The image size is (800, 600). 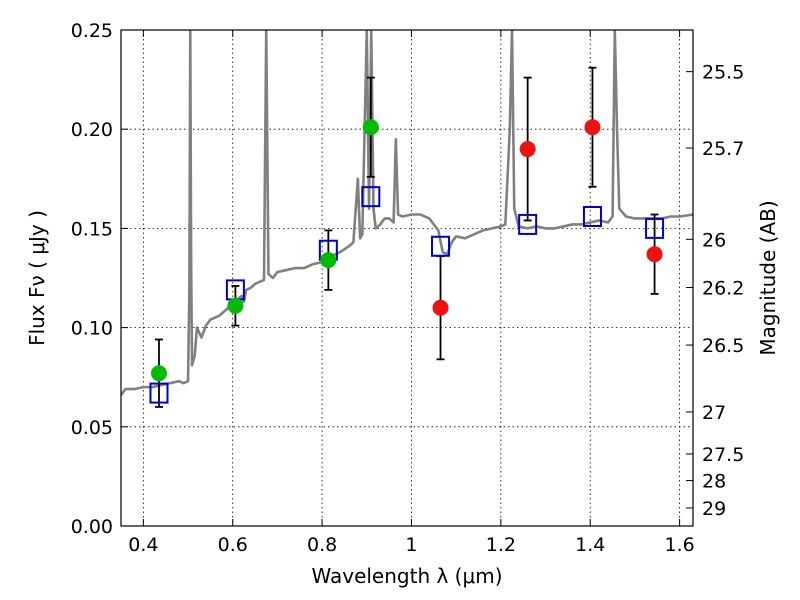 What do you see at coordinates (768, 277) in the screenshot?
I see `y2-axis-label: Magnitude (AB)` at bounding box center [768, 277].